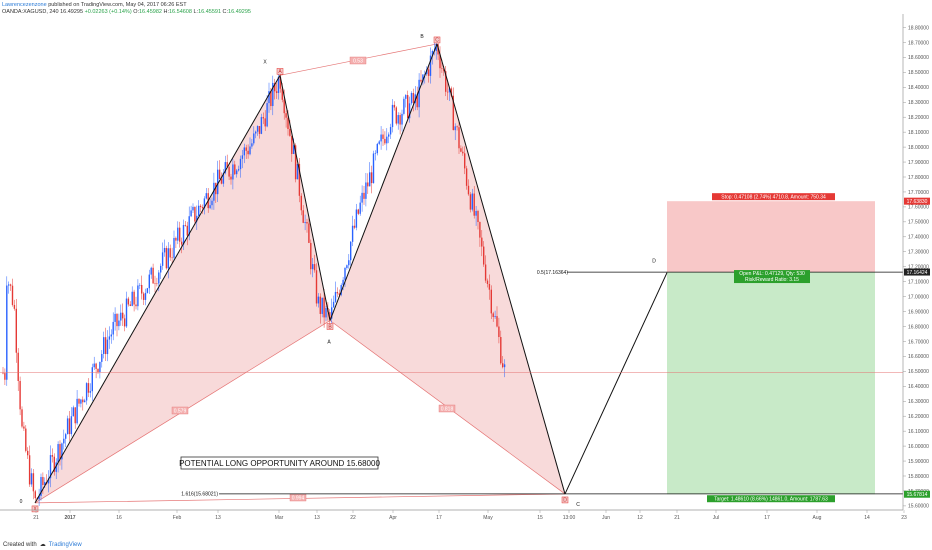 Image resolution: width=932 pixels, height=550 pixels. Describe the element at coordinates (65, 544) in the screenshot. I see `tradingview-brand: TradingView` at that location.